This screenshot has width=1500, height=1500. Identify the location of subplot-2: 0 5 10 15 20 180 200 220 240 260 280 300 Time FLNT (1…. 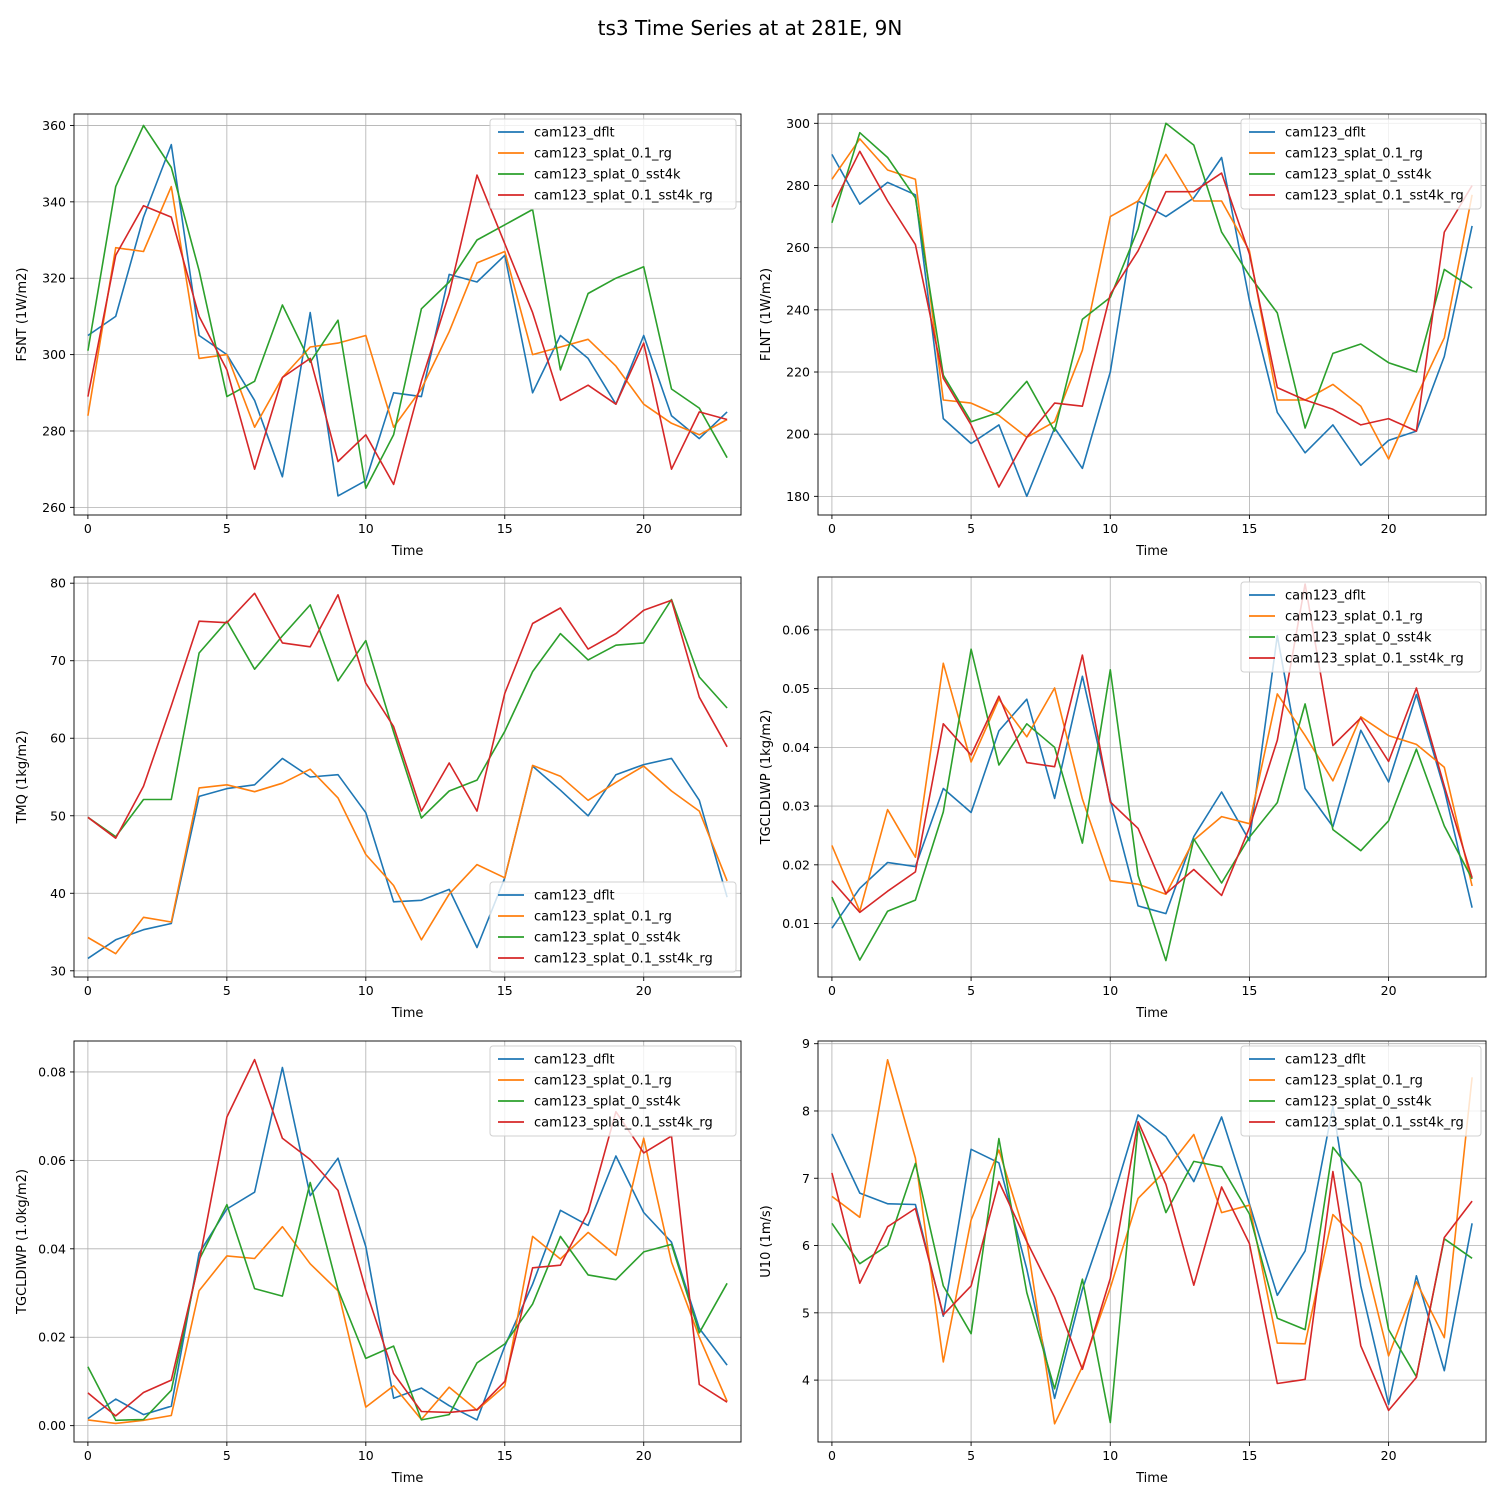
(1123, 336).